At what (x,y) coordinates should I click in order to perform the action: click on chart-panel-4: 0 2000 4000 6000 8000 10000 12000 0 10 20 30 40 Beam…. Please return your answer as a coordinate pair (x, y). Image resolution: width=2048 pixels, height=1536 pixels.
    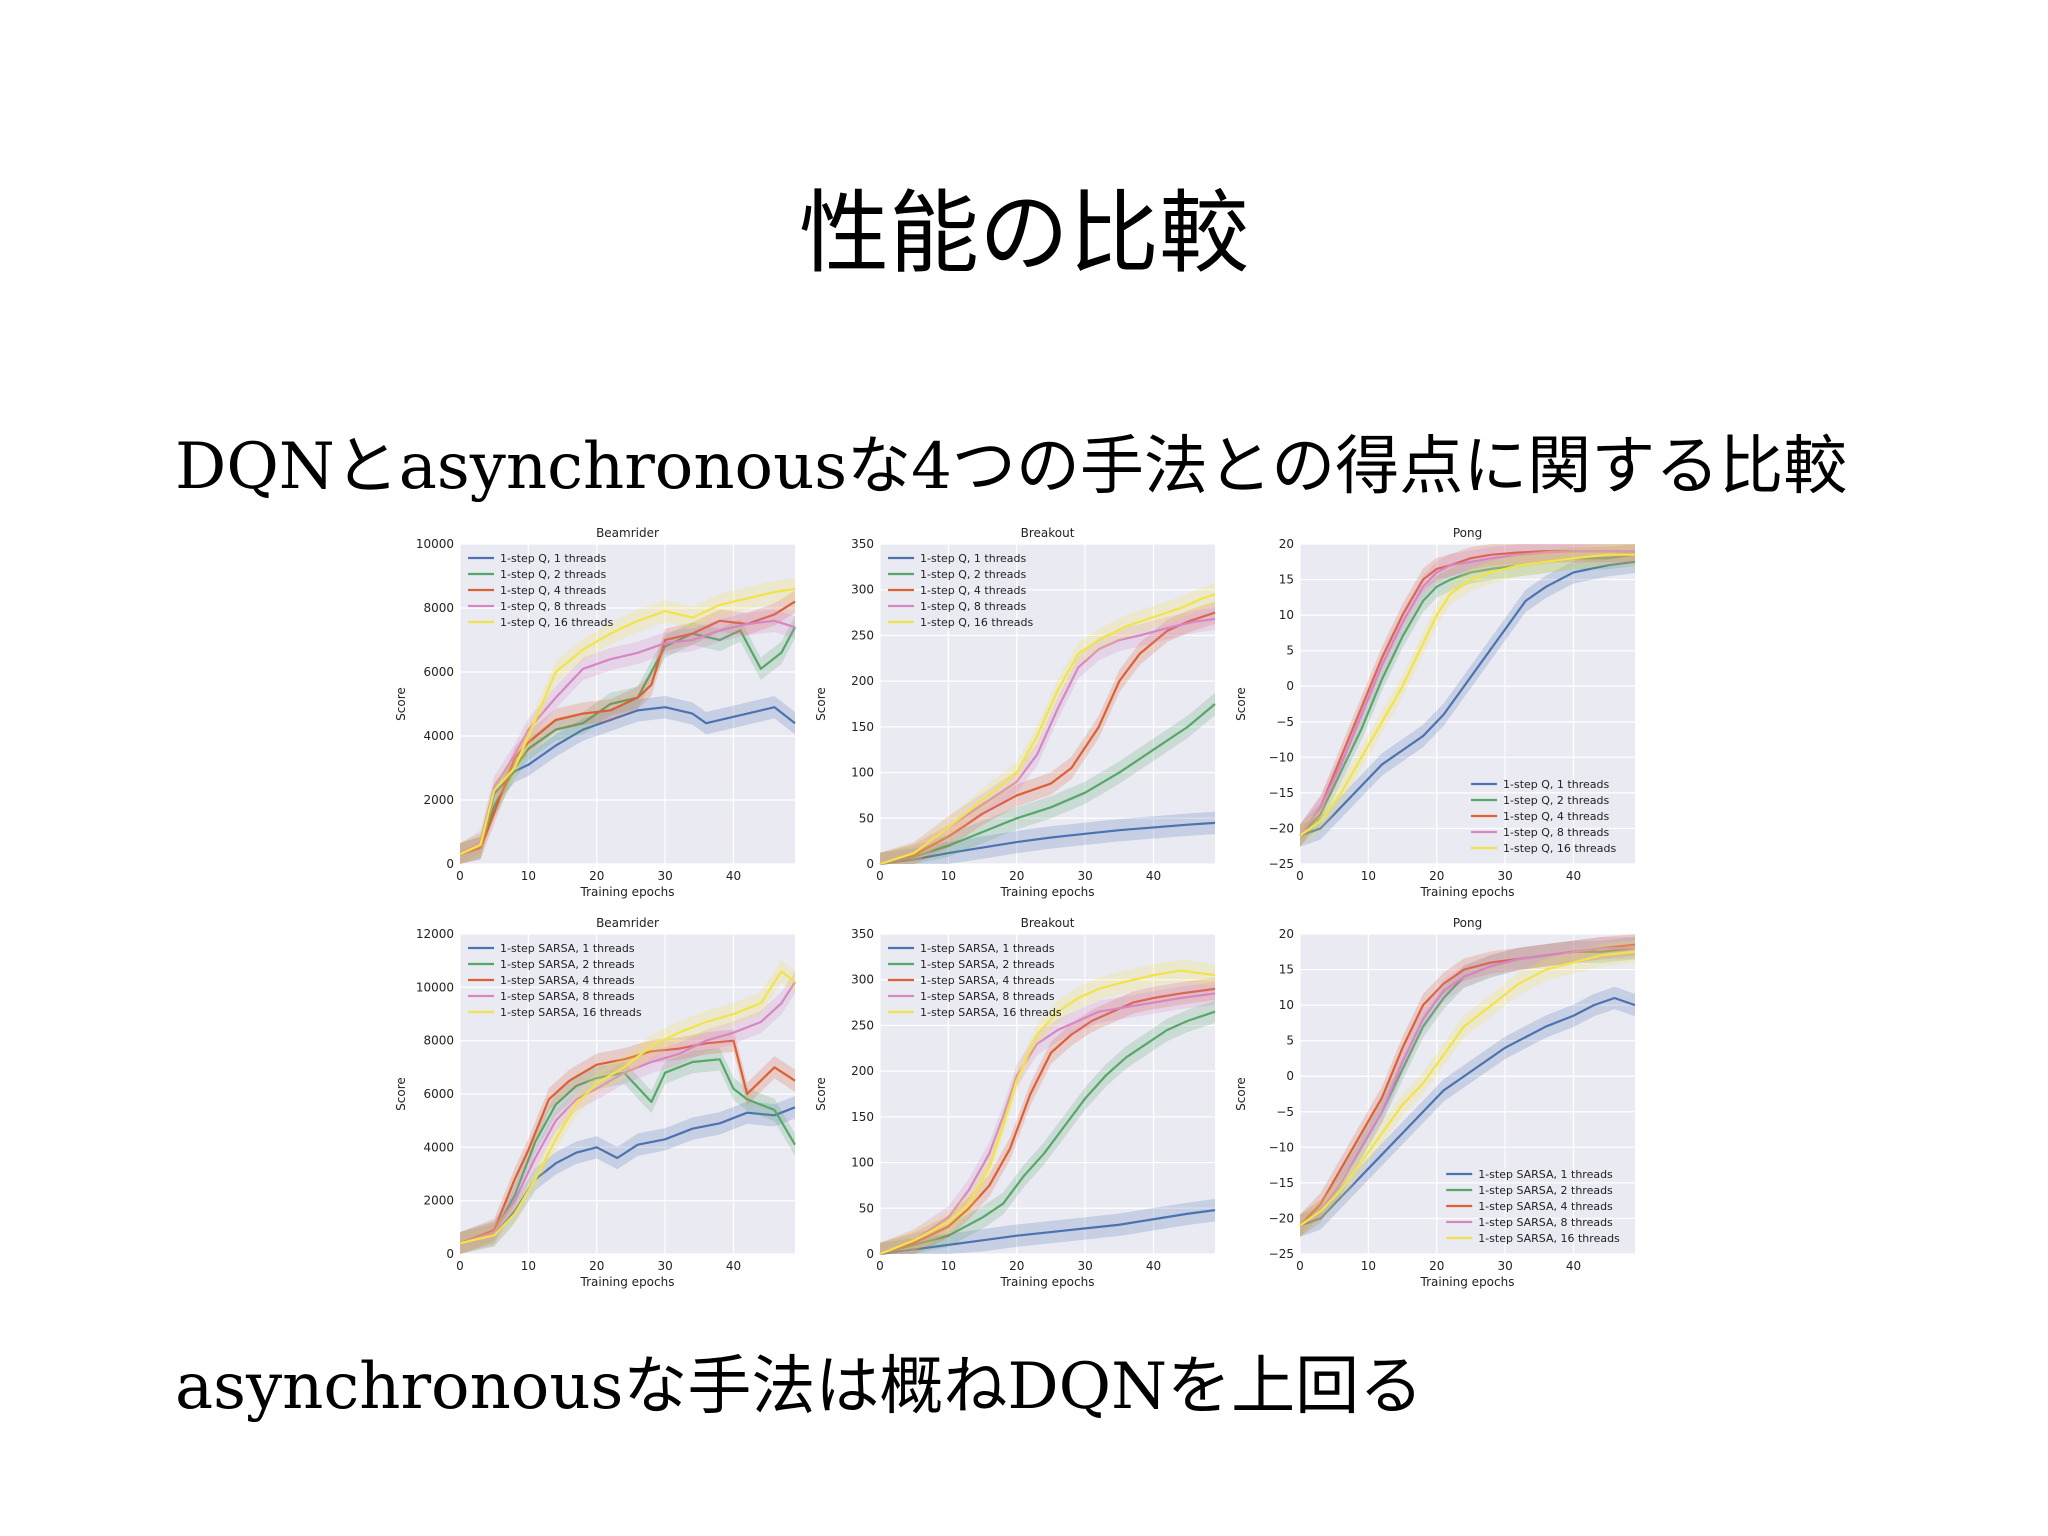
    Looking at the image, I should click on (595, 1102).